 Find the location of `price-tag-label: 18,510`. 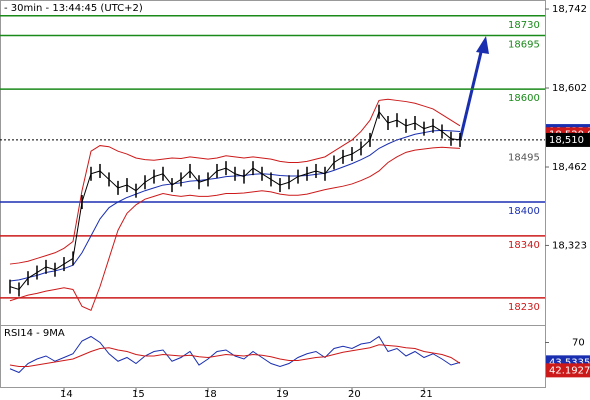

price-tag-label: 18,510 is located at coordinates (566, 140).